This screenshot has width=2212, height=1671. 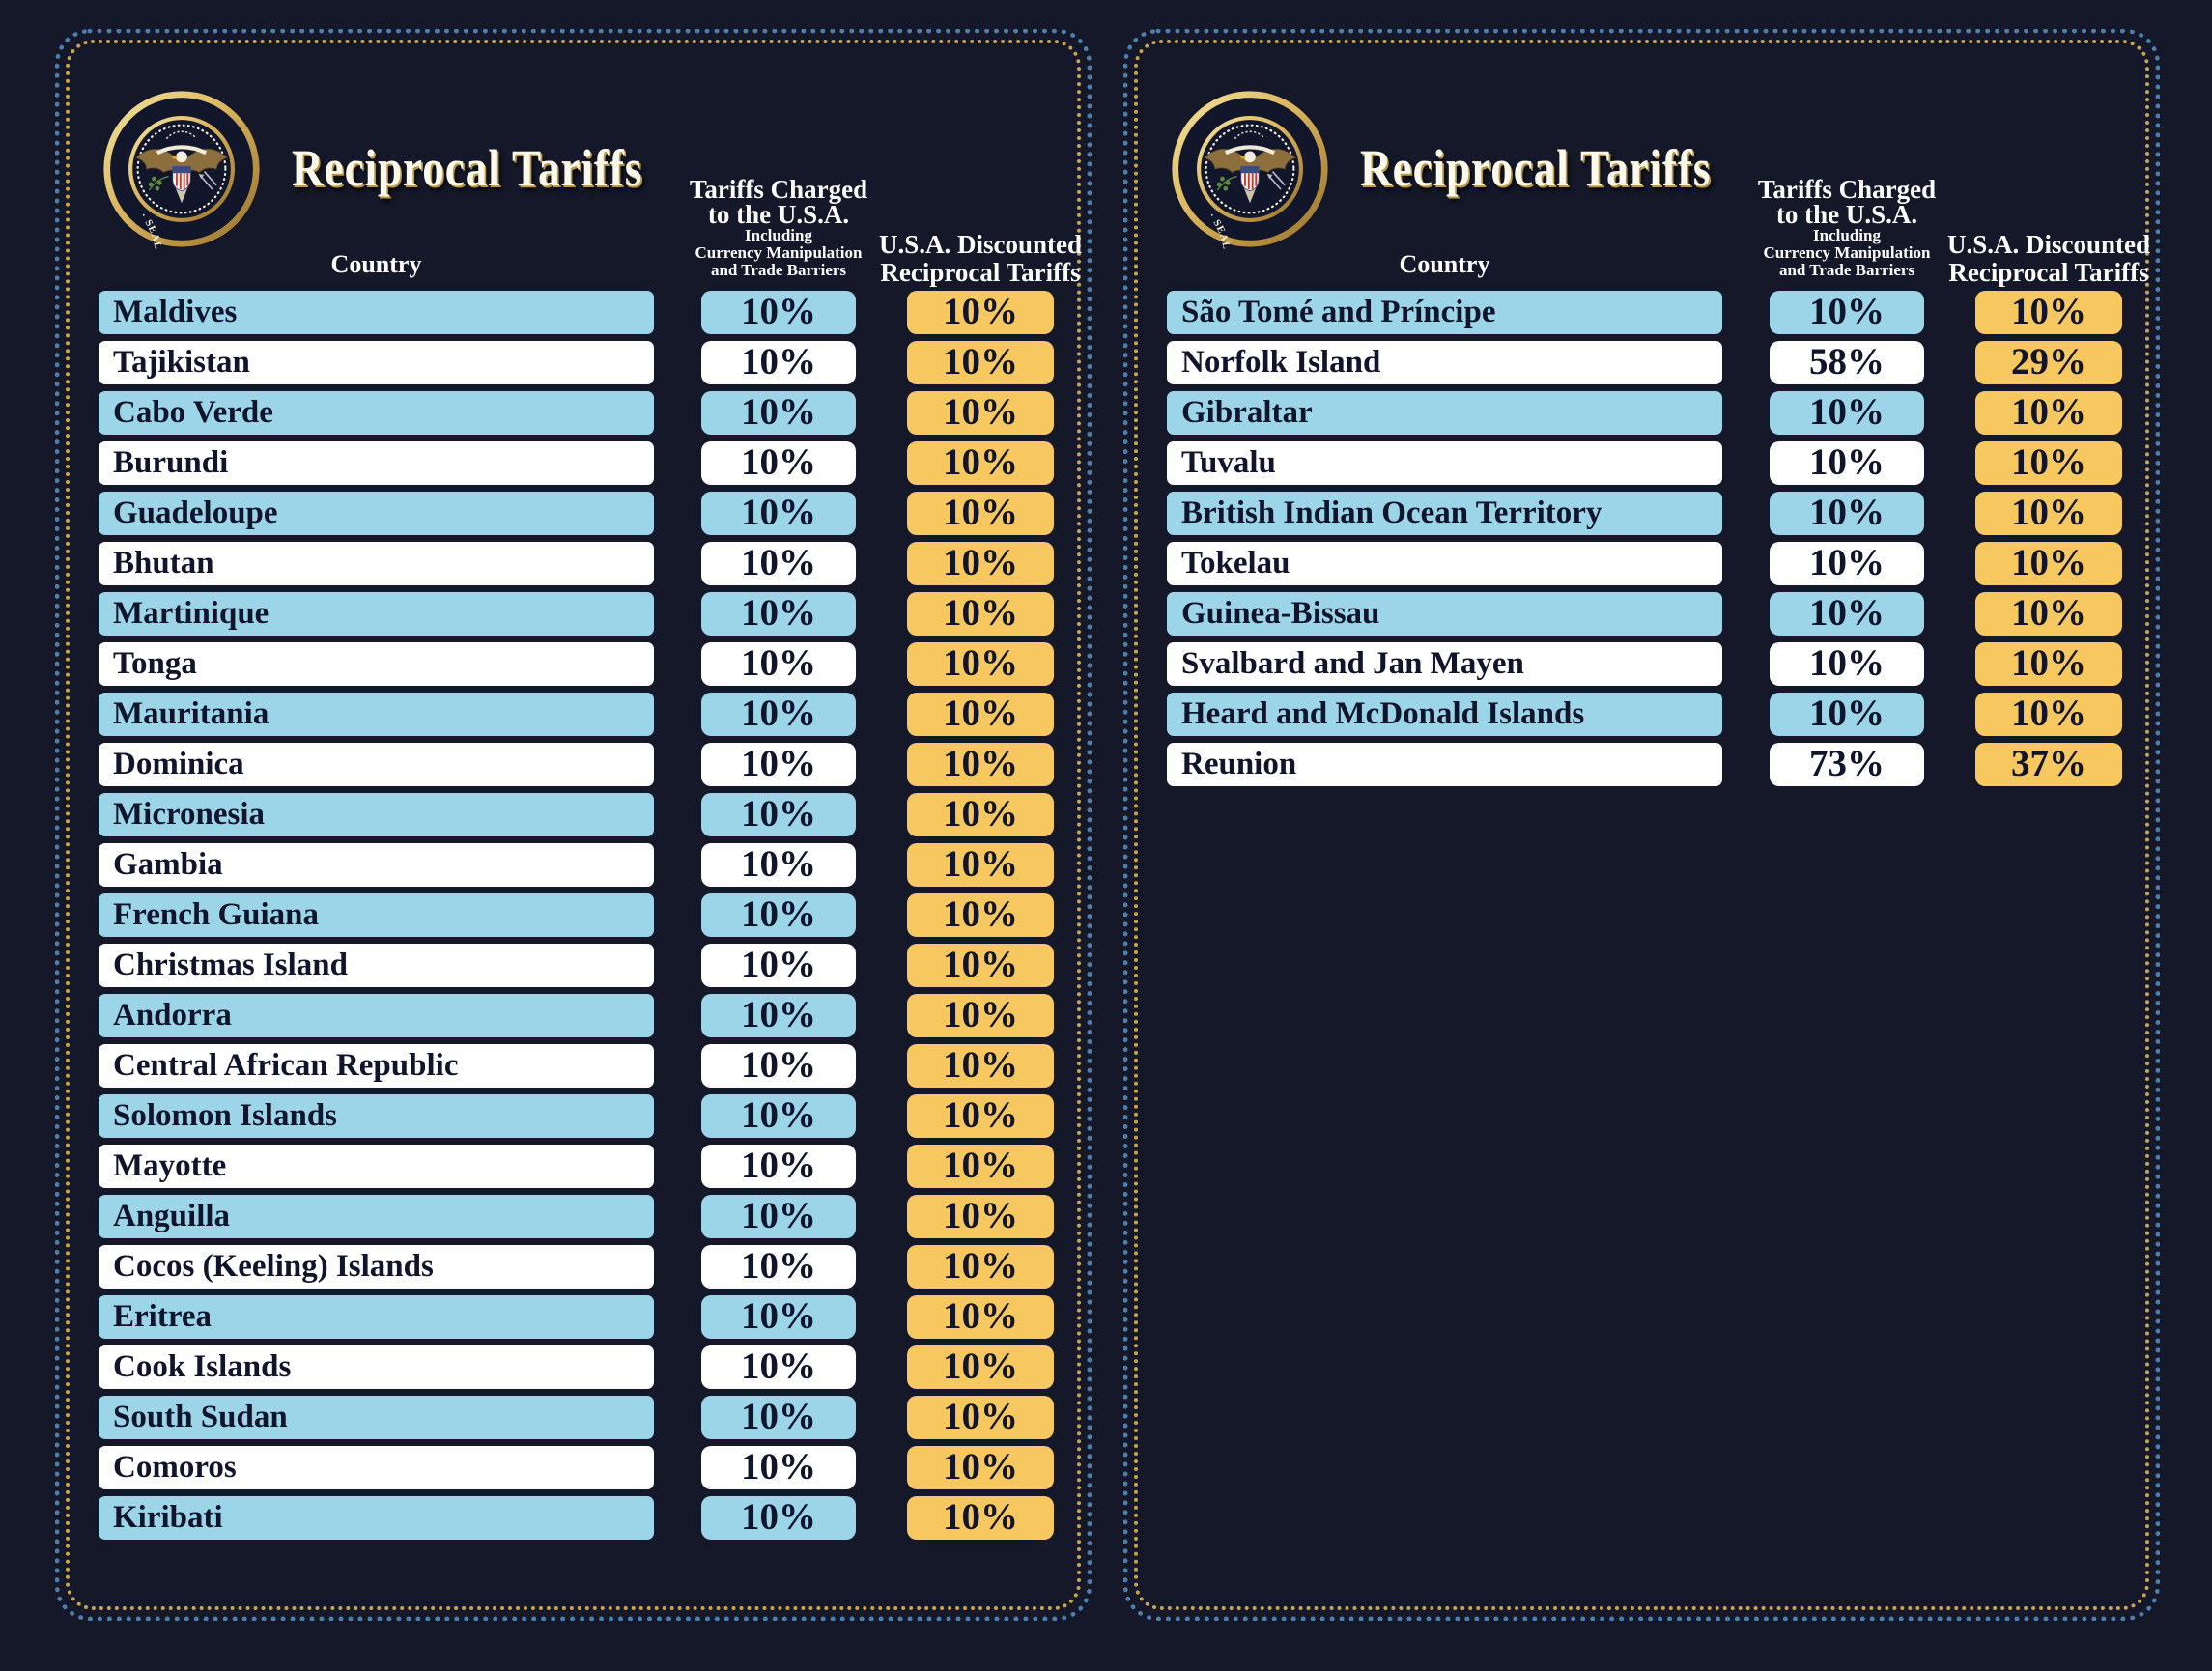 I want to click on charged-header-line: Tariffs Charged, so click(x=778, y=190).